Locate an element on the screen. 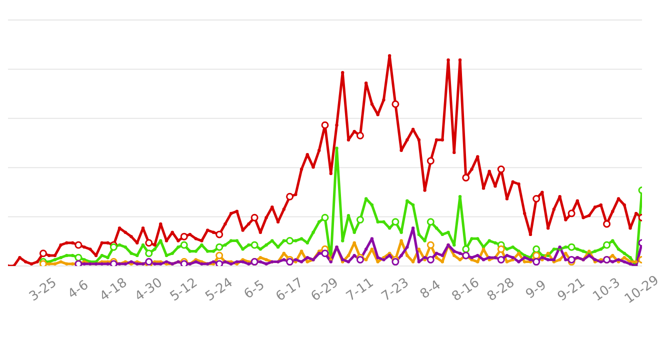 The width and height of the screenshot is (672, 348). x-tick-label: 9-9 is located at coordinates (536, 290).